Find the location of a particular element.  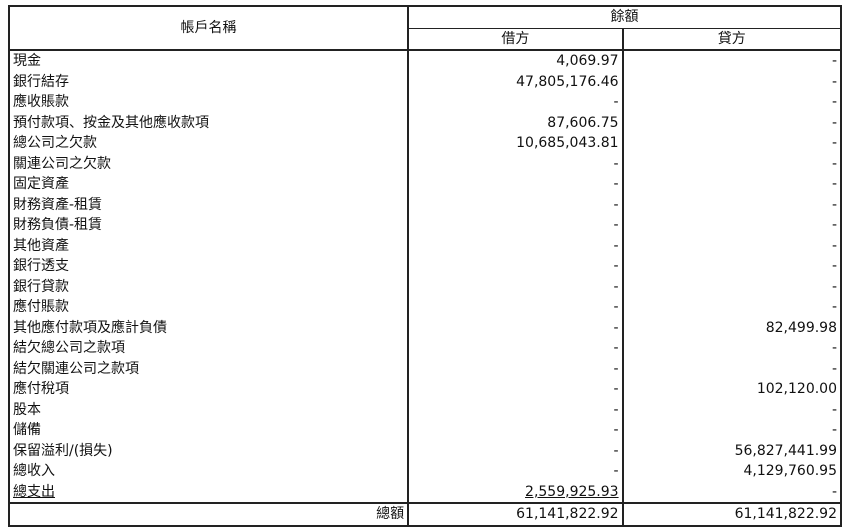

total-row: 總額 61,141,822.92 61,141,822.92 is located at coordinates (425, 514).